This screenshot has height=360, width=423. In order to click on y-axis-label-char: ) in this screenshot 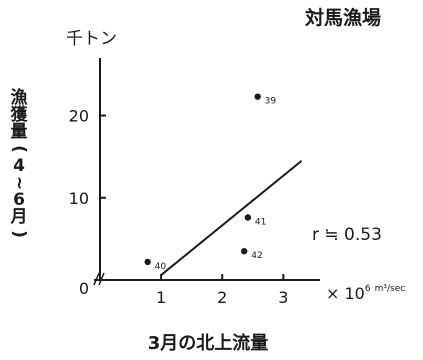, I will do `click(19, 234)`.